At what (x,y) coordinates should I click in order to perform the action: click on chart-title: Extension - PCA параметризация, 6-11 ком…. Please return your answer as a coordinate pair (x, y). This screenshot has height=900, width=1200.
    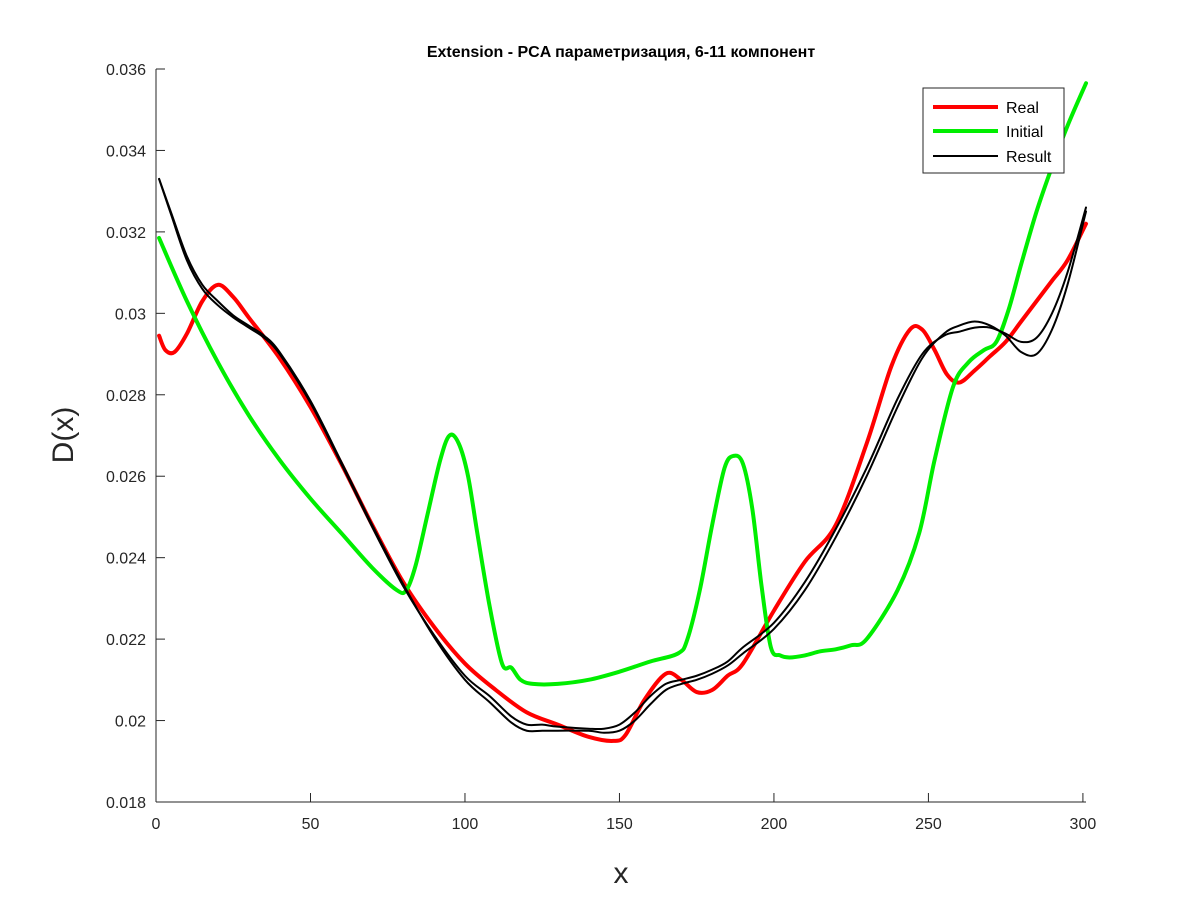
    Looking at the image, I should click on (621, 52).